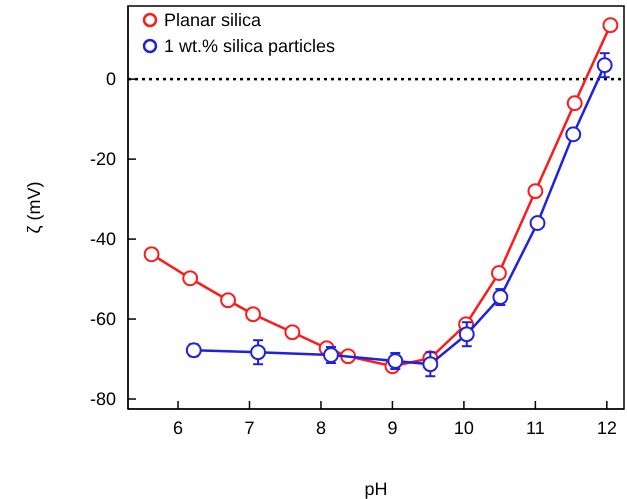  What do you see at coordinates (606, 428) in the screenshot?
I see `x-tick-label: 12` at bounding box center [606, 428].